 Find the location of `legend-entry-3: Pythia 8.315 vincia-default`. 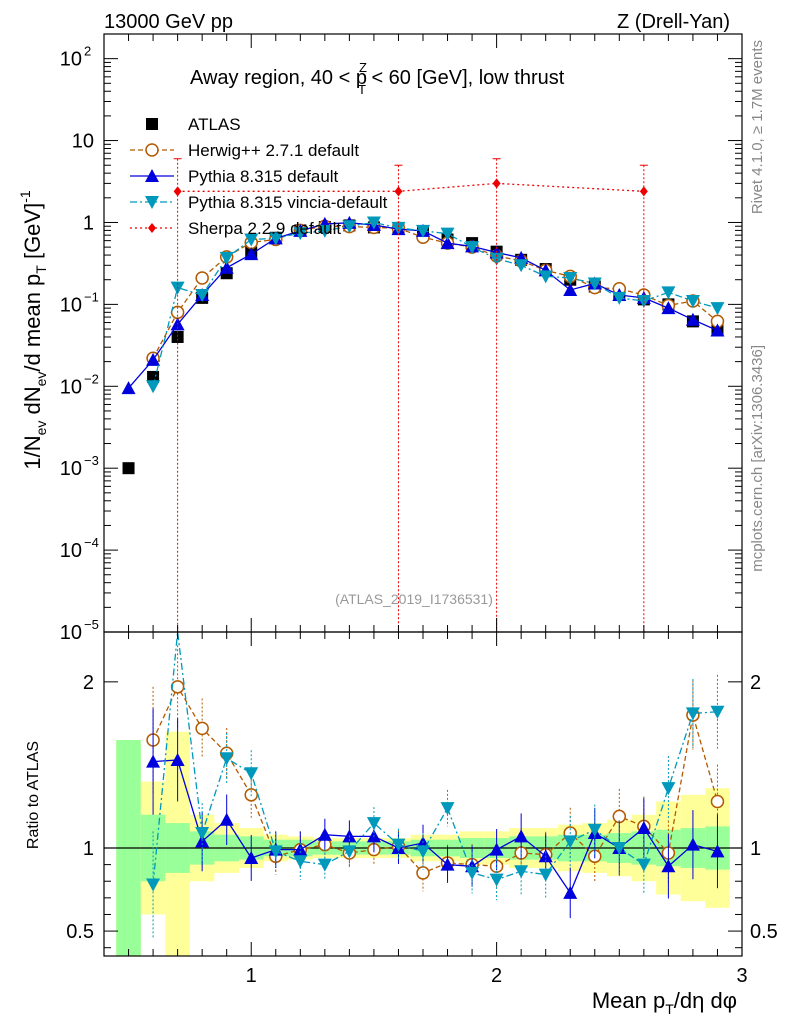

legend-entry-3: Pythia 8.315 vincia-default is located at coordinates (259, 202).